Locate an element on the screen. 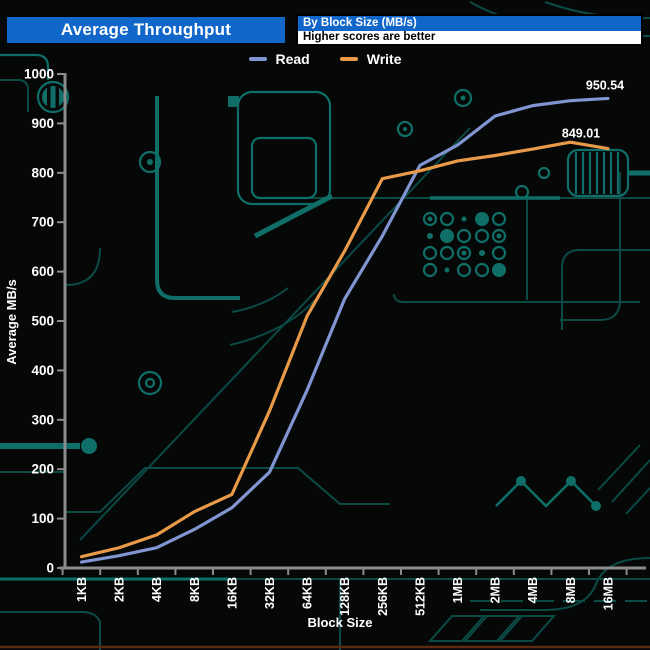  x-tick-label: 8KB is located at coordinates (195, 589).